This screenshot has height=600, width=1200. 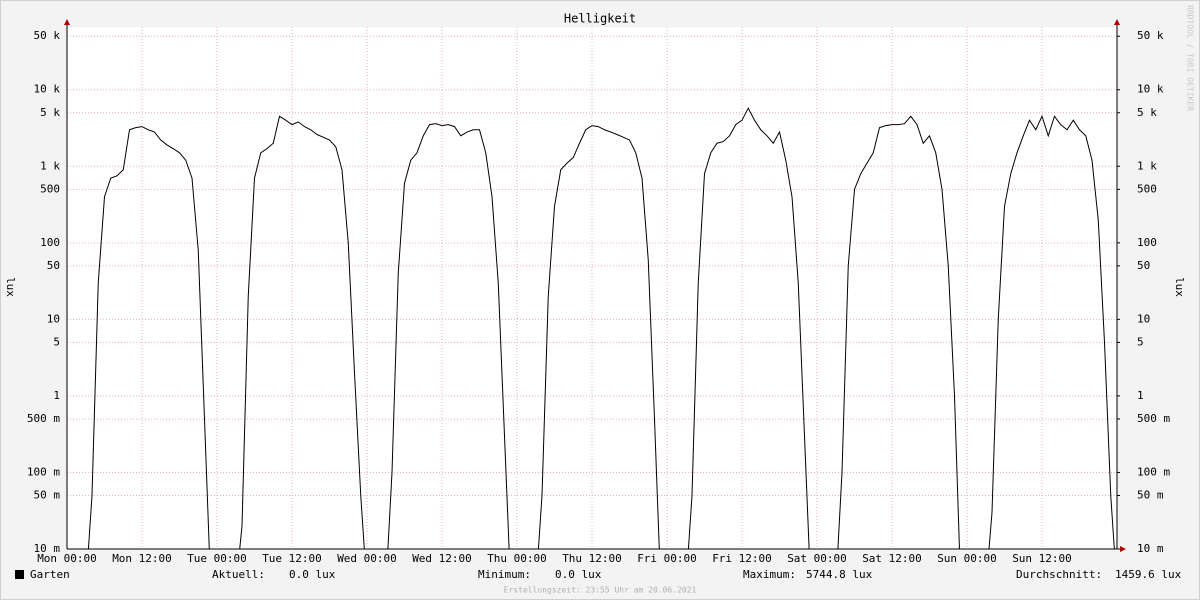 What do you see at coordinates (600, 19) in the screenshot?
I see `chart-title: Helligkeit` at bounding box center [600, 19].